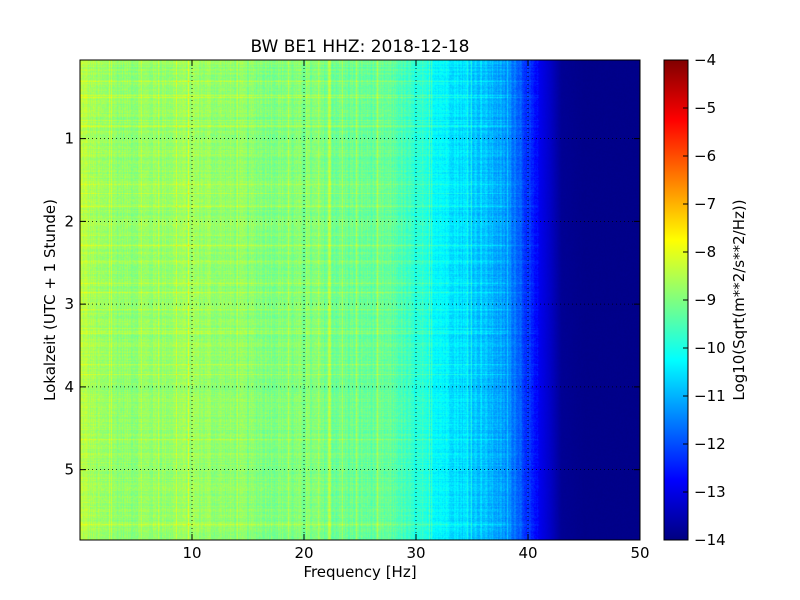 Image resolution: width=800 pixels, height=600 pixels. I want to click on y-tick-label: 1, so click(69, 139).